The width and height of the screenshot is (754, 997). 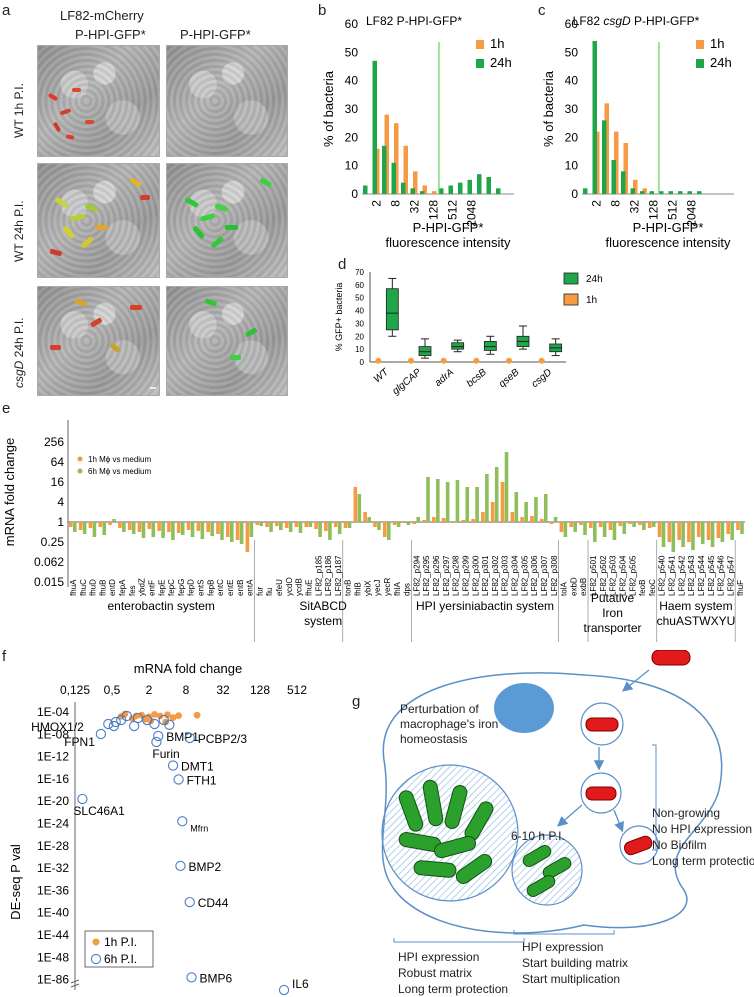 What do you see at coordinates (740, 588) in the screenshot?
I see `gene-label: fhuF` at bounding box center [740, 588].